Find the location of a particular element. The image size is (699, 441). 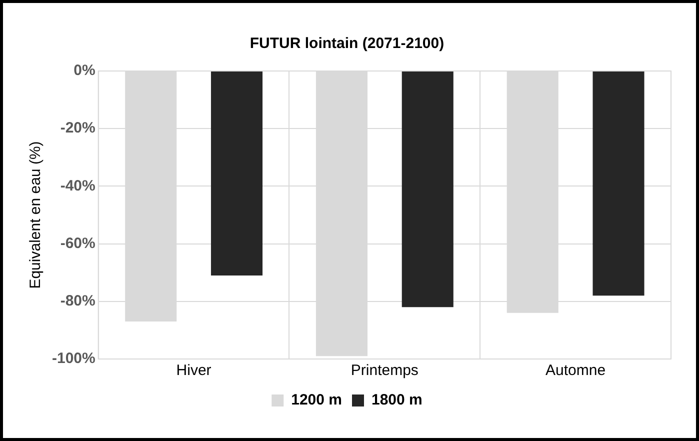

y-tick-label: -60% is located at coordinates (78, 243).